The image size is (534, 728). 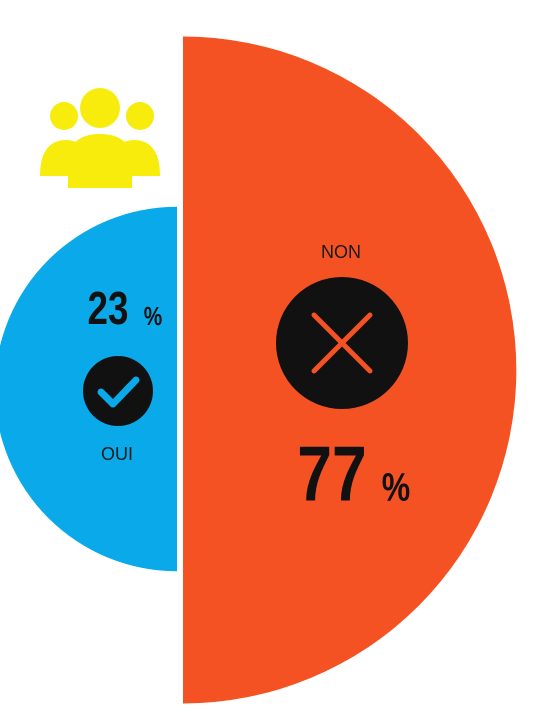 I want to click on check-icon, so click(x=118, y=391).